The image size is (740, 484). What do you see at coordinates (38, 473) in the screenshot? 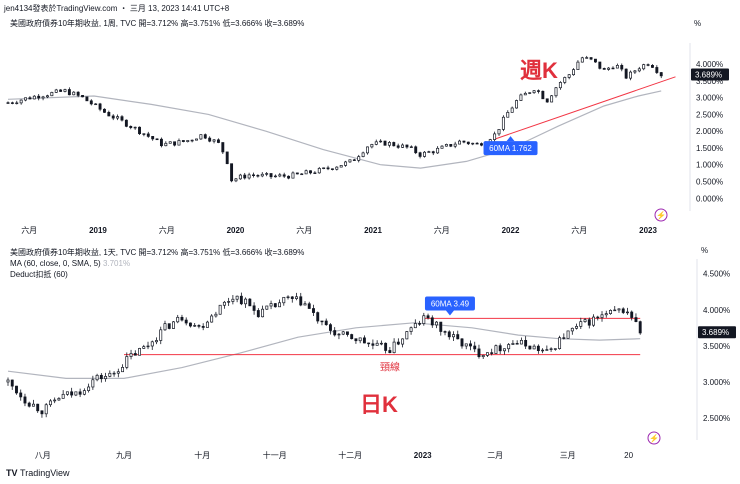
I see `tradingview-footer: TV TradingView` at bounding box center [38, 473].